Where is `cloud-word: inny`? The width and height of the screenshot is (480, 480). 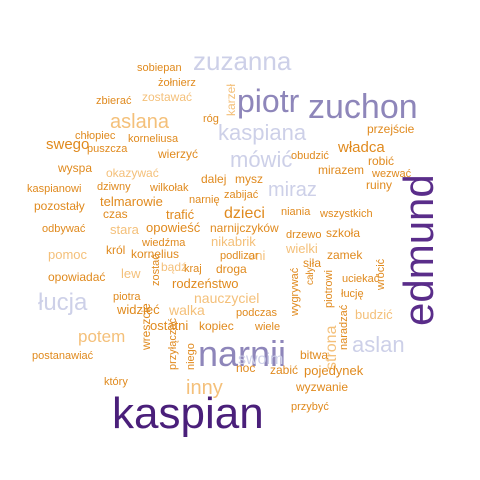
cloud-word: inny is located at coordinates (204, 388).